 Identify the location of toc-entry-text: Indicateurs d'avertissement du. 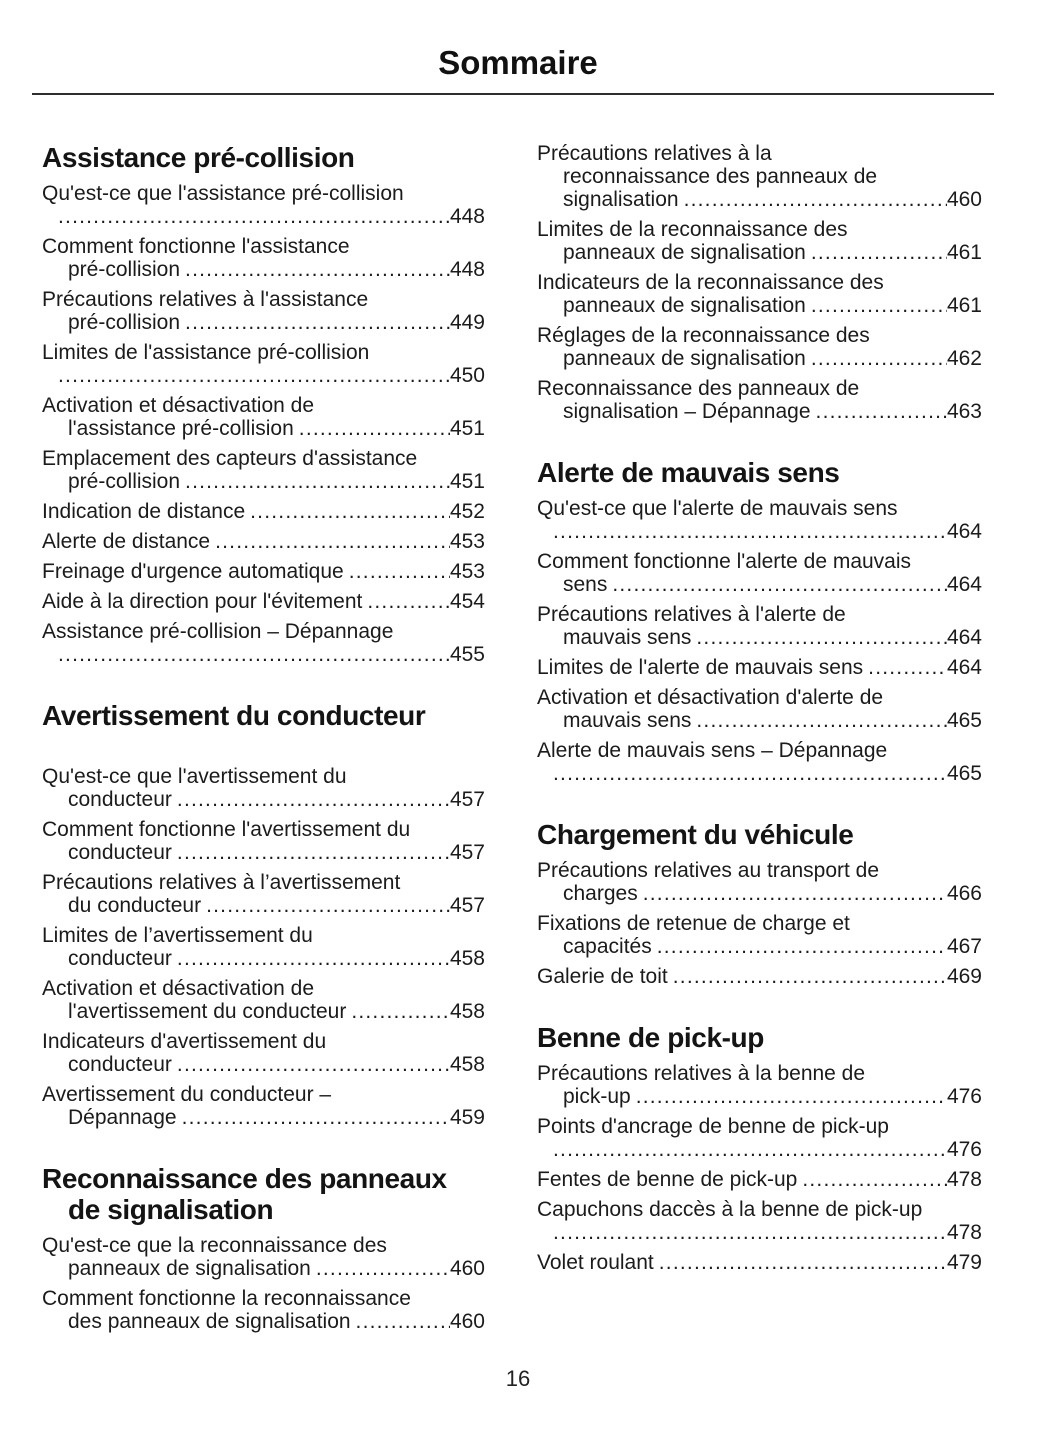
(184, 1041).